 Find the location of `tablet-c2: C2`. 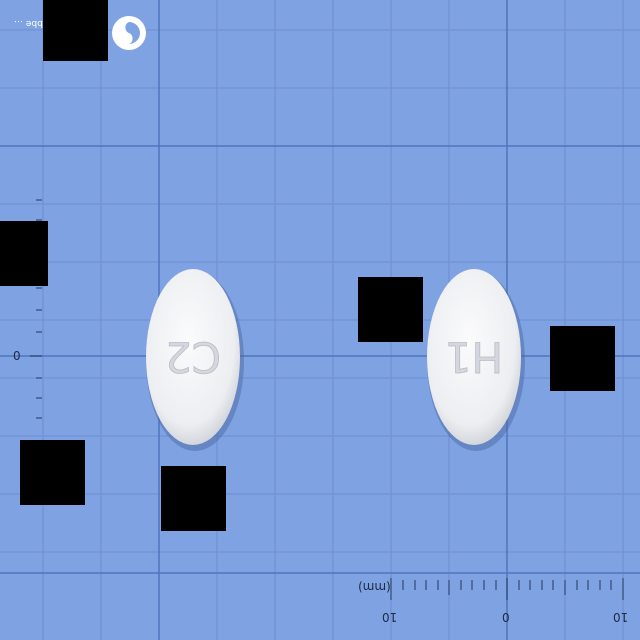

tablet-c2: C2 is located at coordinates (195, 360).